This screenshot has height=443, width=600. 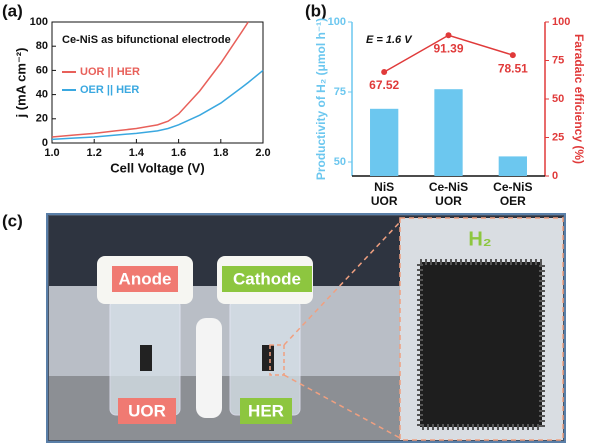 What do you see at coordinates (448, 48) in the screenshot?
I see `data-label: 91.39` at bounding box center [448, 48].